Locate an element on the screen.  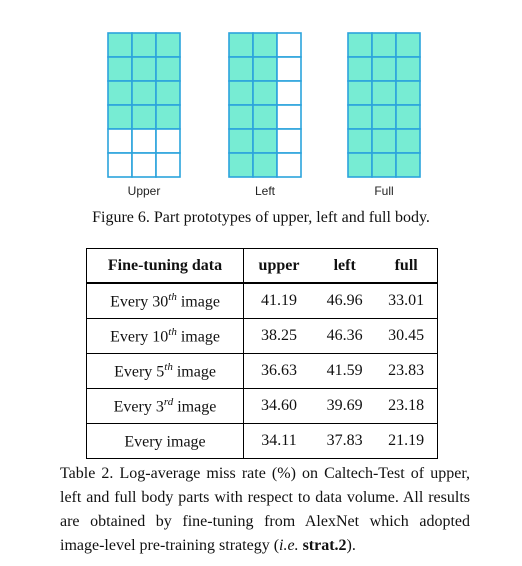
cell-left: 46.96 is located at coordinates (344, 301).